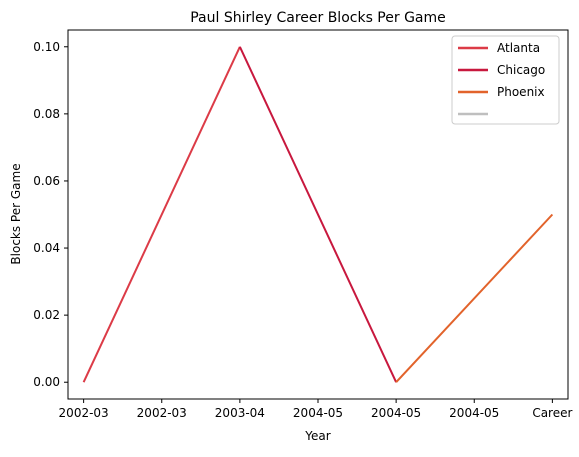  What do you see at coordinates (552, 413) in the screenshot?
I see `x-tick-label: Career` at bounding box center [552, 413].